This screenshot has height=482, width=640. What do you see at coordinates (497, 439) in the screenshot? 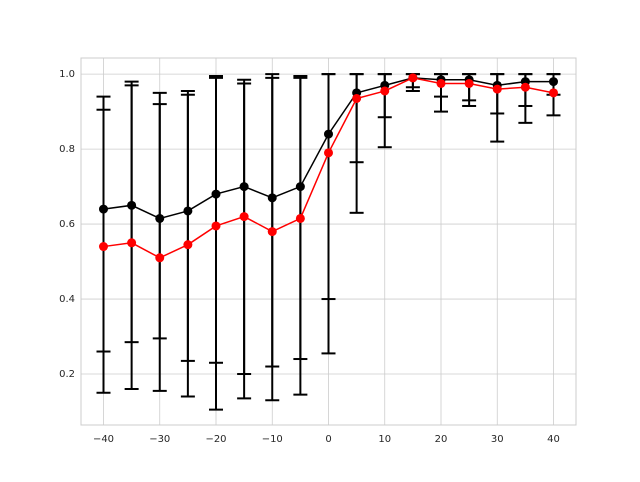
I see `x-tick-label: 30` at bounding box center [497, 439].